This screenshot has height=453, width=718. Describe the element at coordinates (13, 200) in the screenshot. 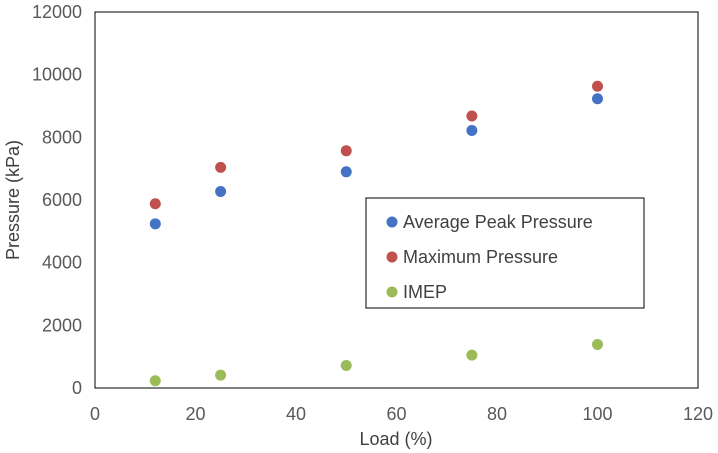

I see `y-axis-title: Pressure (kPa)` at that location.